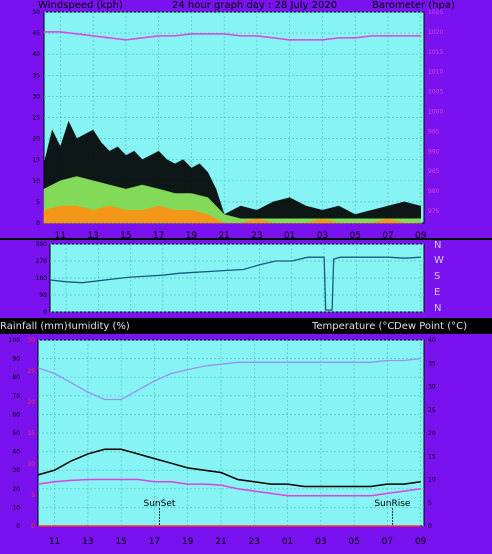 This screenshot has width=492, height=554. What do you see at coordinates (437, 292) in the screenshot?
I see `direction-label-e: E` at bounding box center [437, 292].